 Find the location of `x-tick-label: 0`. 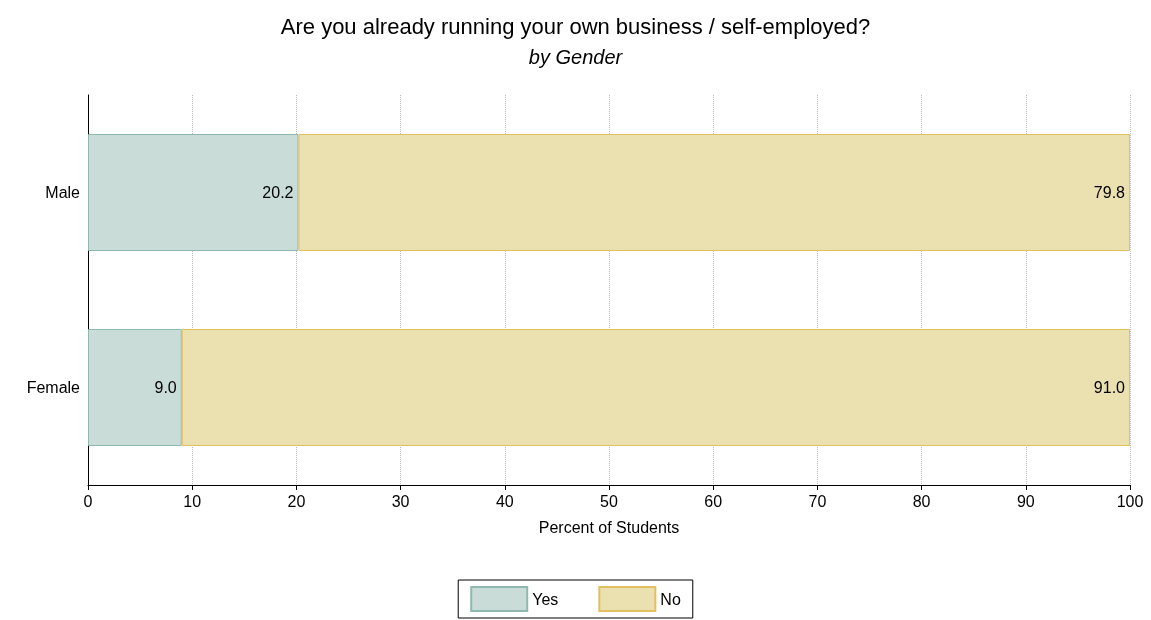

x-tick-label: 0 is located at coordinates (88, 501).